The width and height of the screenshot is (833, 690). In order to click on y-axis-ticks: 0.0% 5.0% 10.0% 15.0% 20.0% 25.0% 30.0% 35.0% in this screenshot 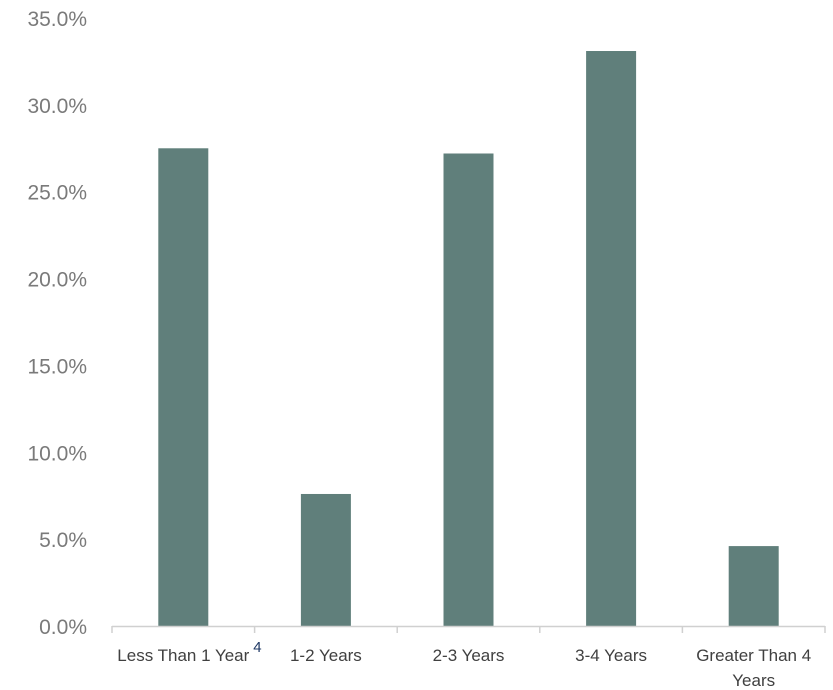, I will do `click(57, 323)`.